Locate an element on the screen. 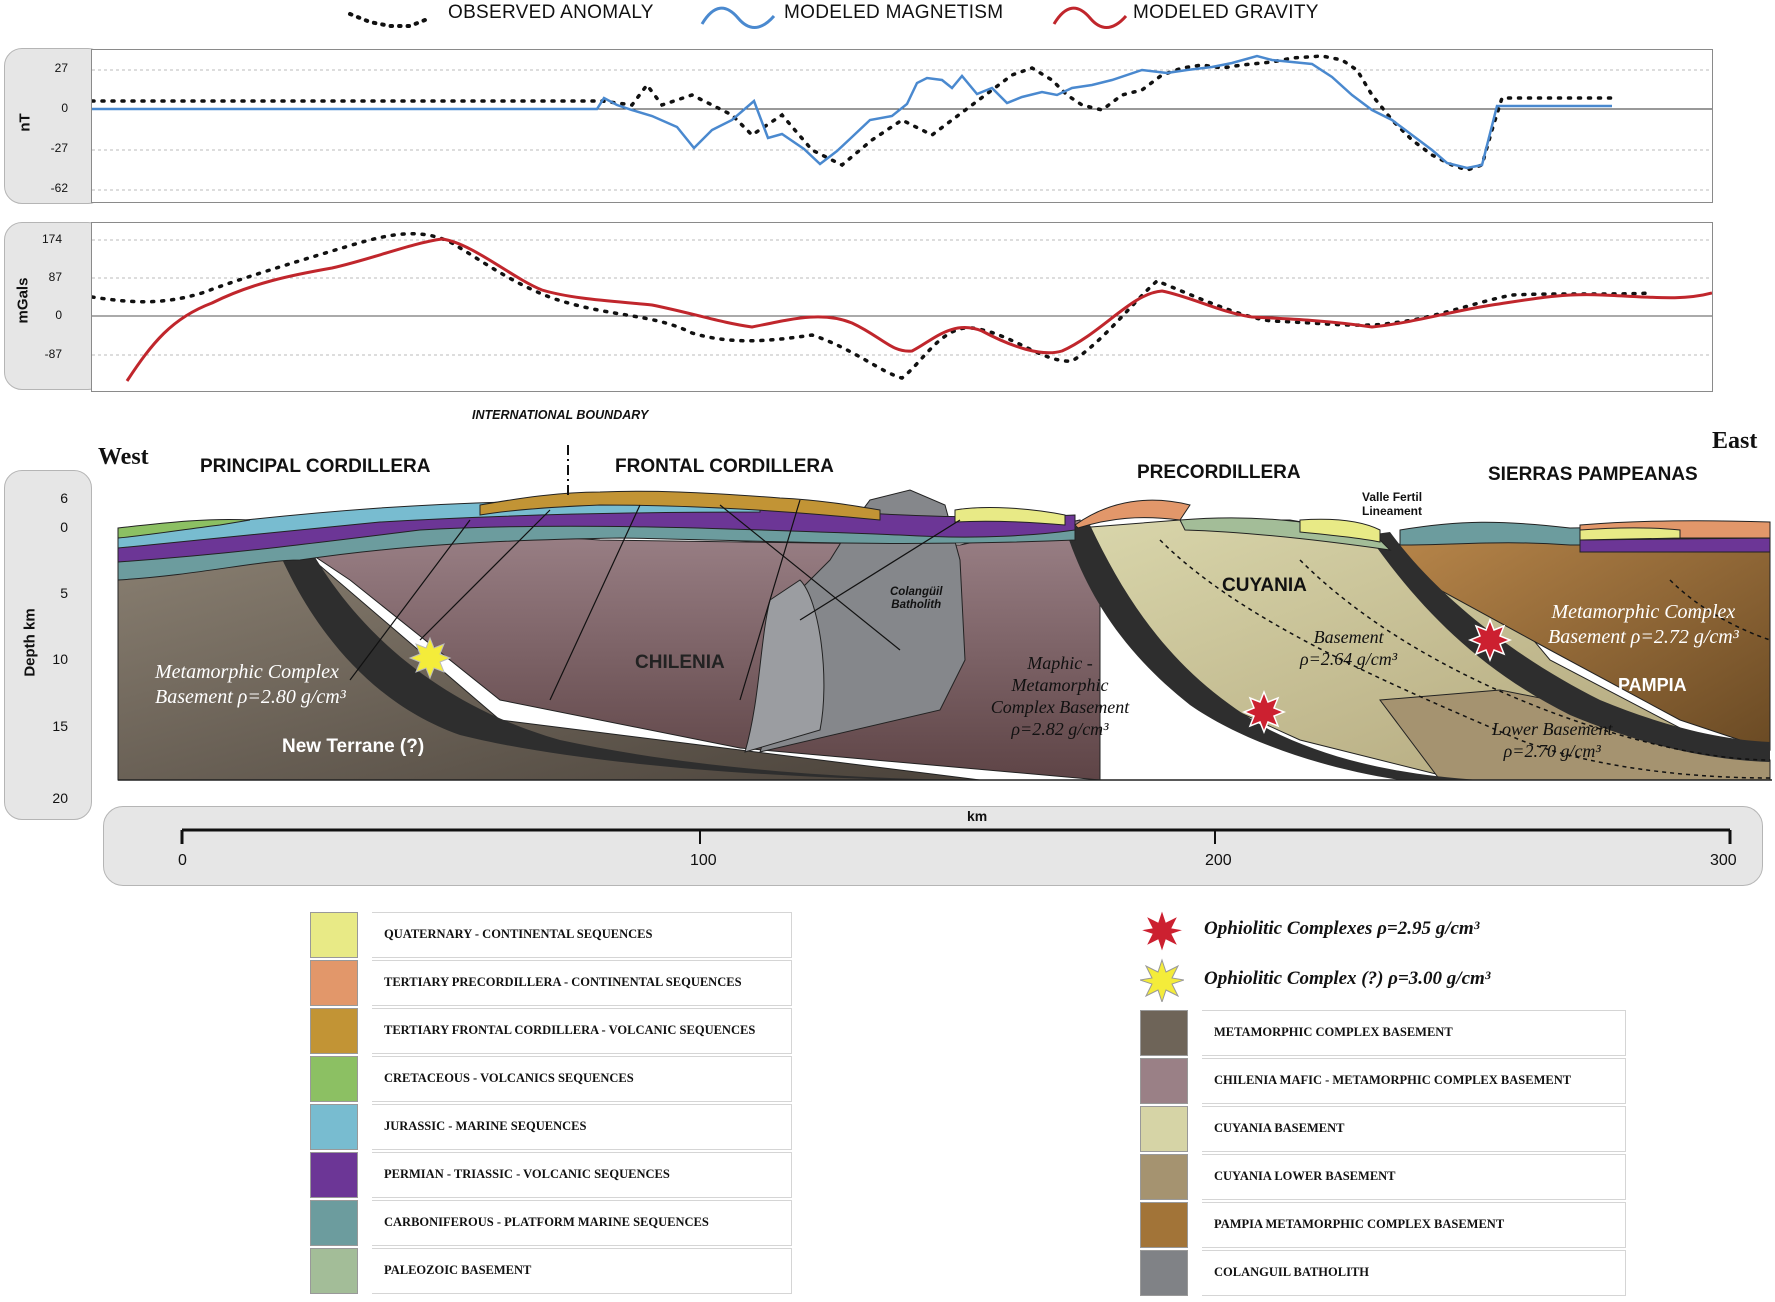  mag-tick: -62 is located at coordinates (59, 188).